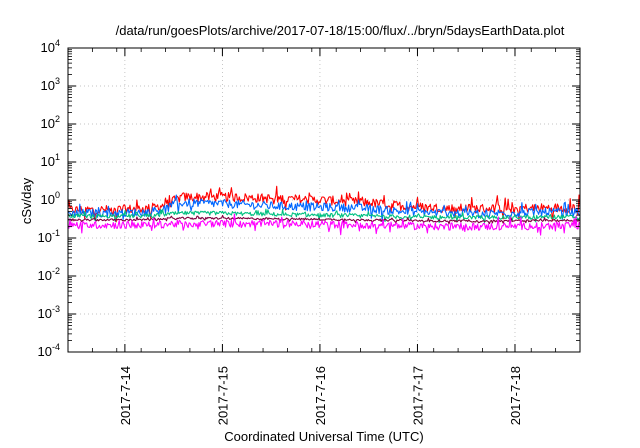 This screenshot has width=640, height=448. I want to click on y-tick-label: 10⁻¹, so click(49, 236).